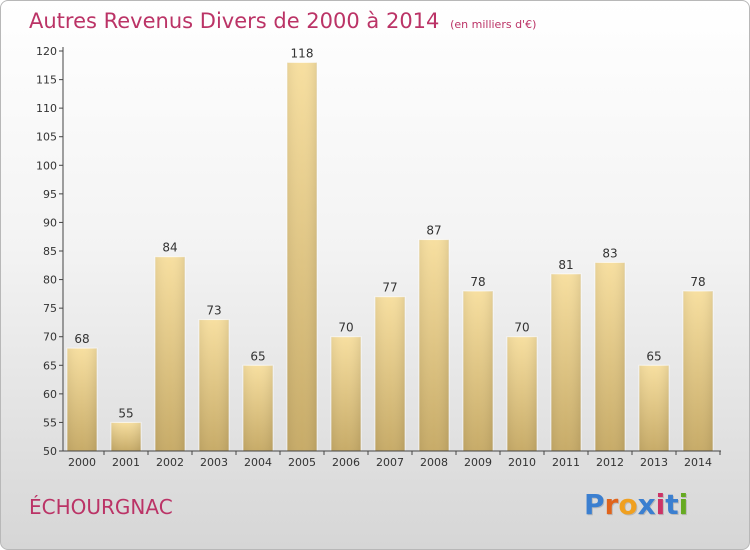 The image size is (750, 550). What do you see at coordinates (390, 373) in the screenshot?
I see `bar-shade-2007` at bounding box center [390, 373].